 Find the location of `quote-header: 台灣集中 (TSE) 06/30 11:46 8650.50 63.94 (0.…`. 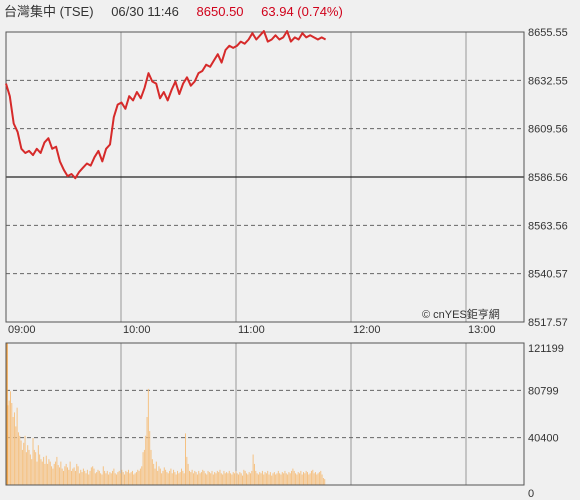

quote-header: 台灣集中 (TSE) 06/30 11:46 8650.50 63.94 (0.… is located at coordinates (180, 10).